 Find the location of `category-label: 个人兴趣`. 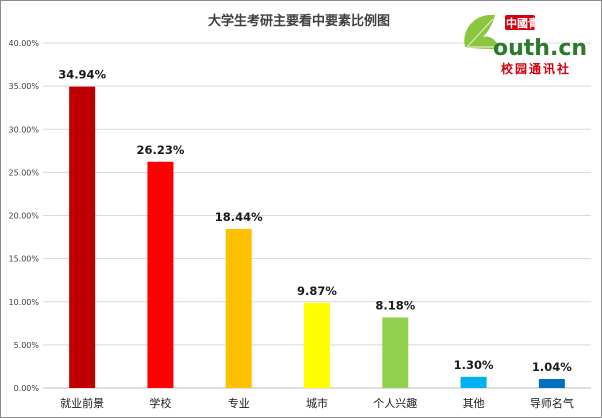

category-label: 个人兴趣 is located at coordinates (395, 403).